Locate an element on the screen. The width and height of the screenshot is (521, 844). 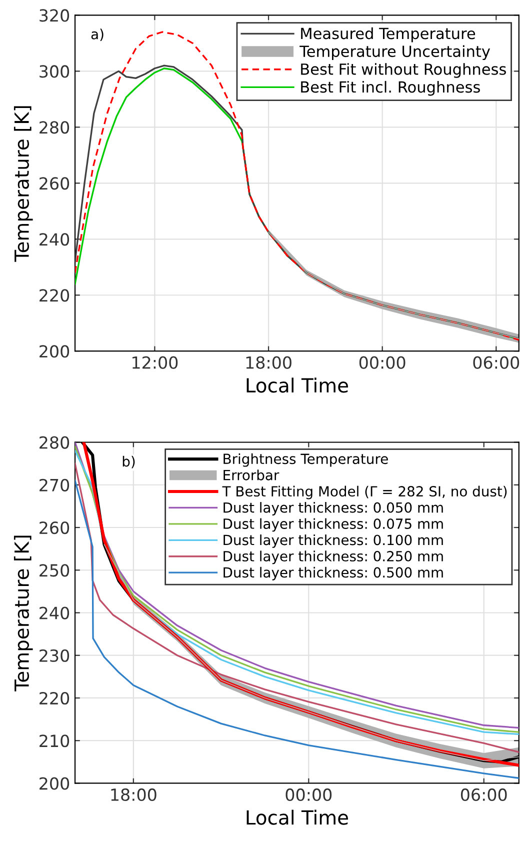
y-tick-label: 250 is located at coordinates (55, 570).